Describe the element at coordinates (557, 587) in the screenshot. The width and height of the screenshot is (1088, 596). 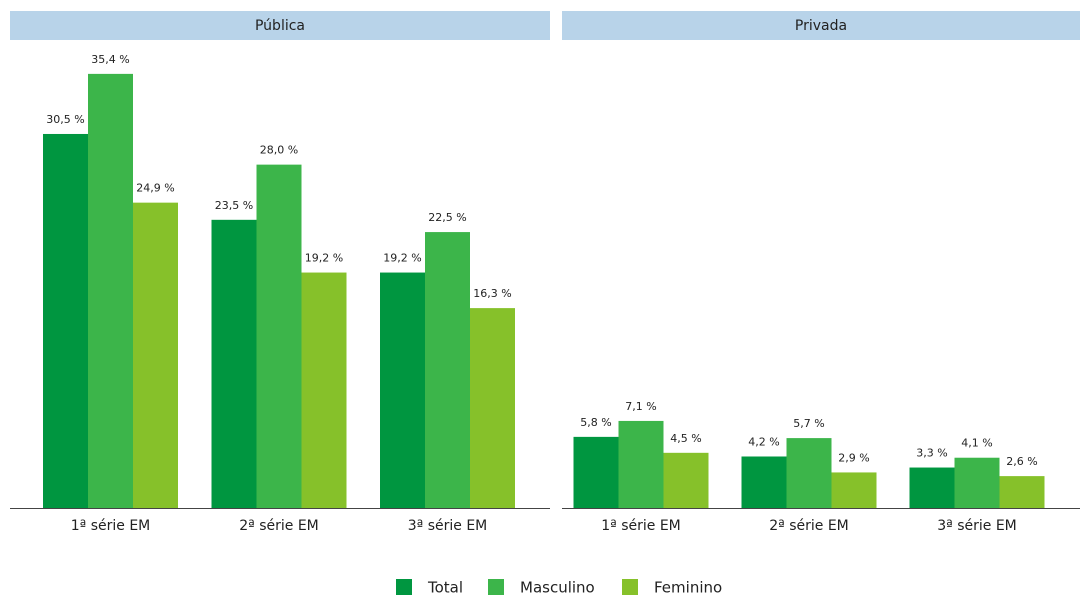
I see `legend-label: Masculino` at that location.